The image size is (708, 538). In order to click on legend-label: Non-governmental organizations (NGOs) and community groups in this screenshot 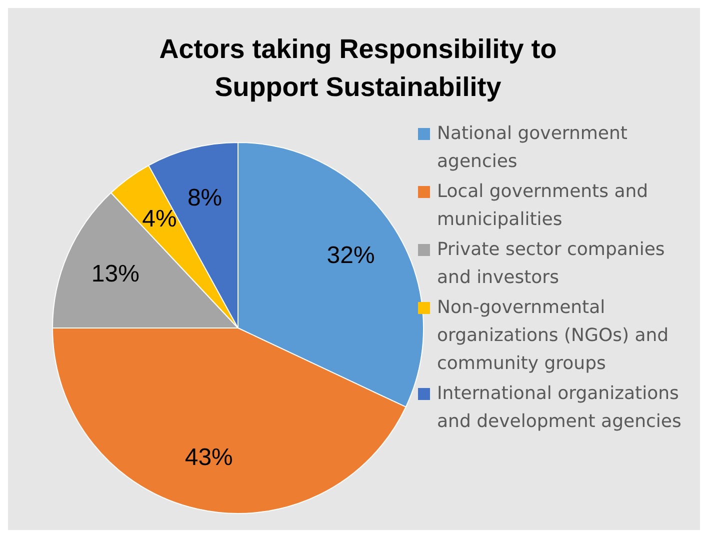, I will do `click(553, 336)`.